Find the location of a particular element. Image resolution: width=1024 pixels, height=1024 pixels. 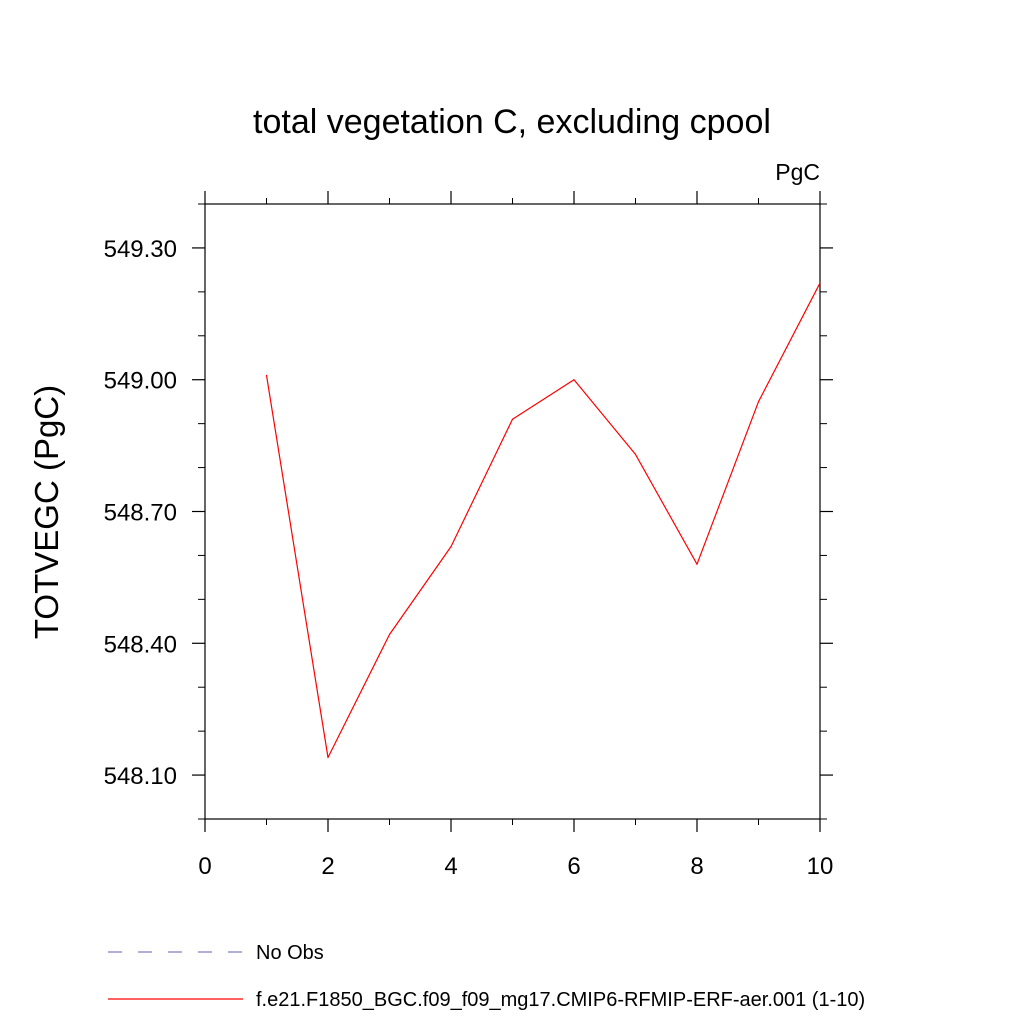

y-tick-label: 549.00 is located at coordinates (140, 381).